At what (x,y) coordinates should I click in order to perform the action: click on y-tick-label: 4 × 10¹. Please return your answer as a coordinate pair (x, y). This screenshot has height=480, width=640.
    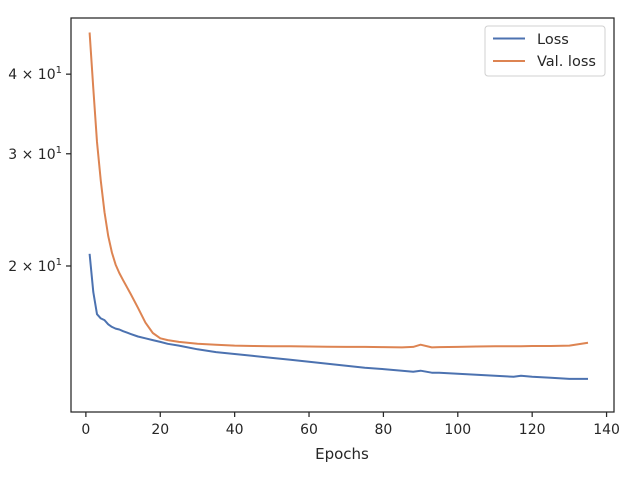
    Looking at the image, I should click on (35, 74).